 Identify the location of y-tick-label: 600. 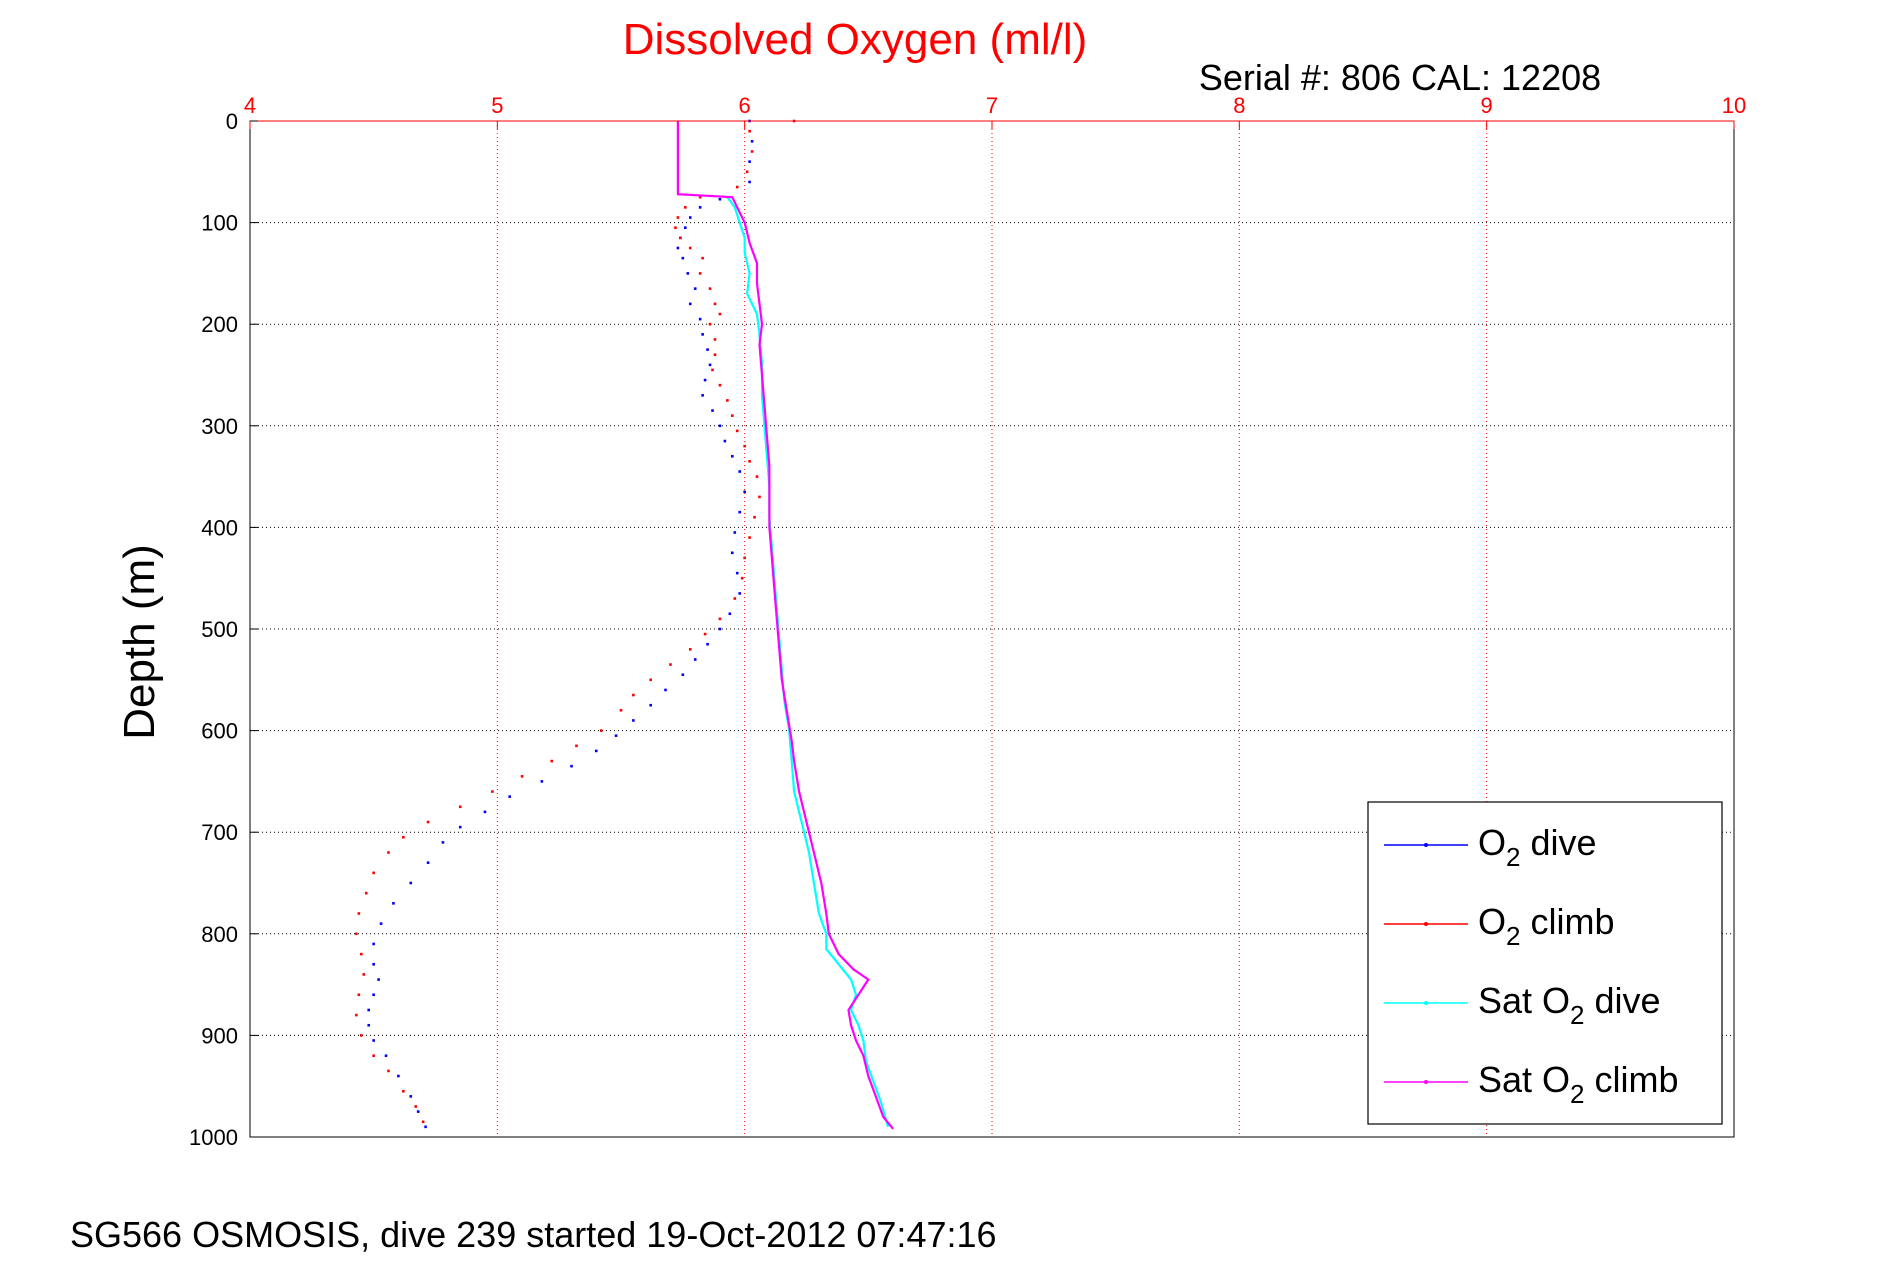
(219, 731).